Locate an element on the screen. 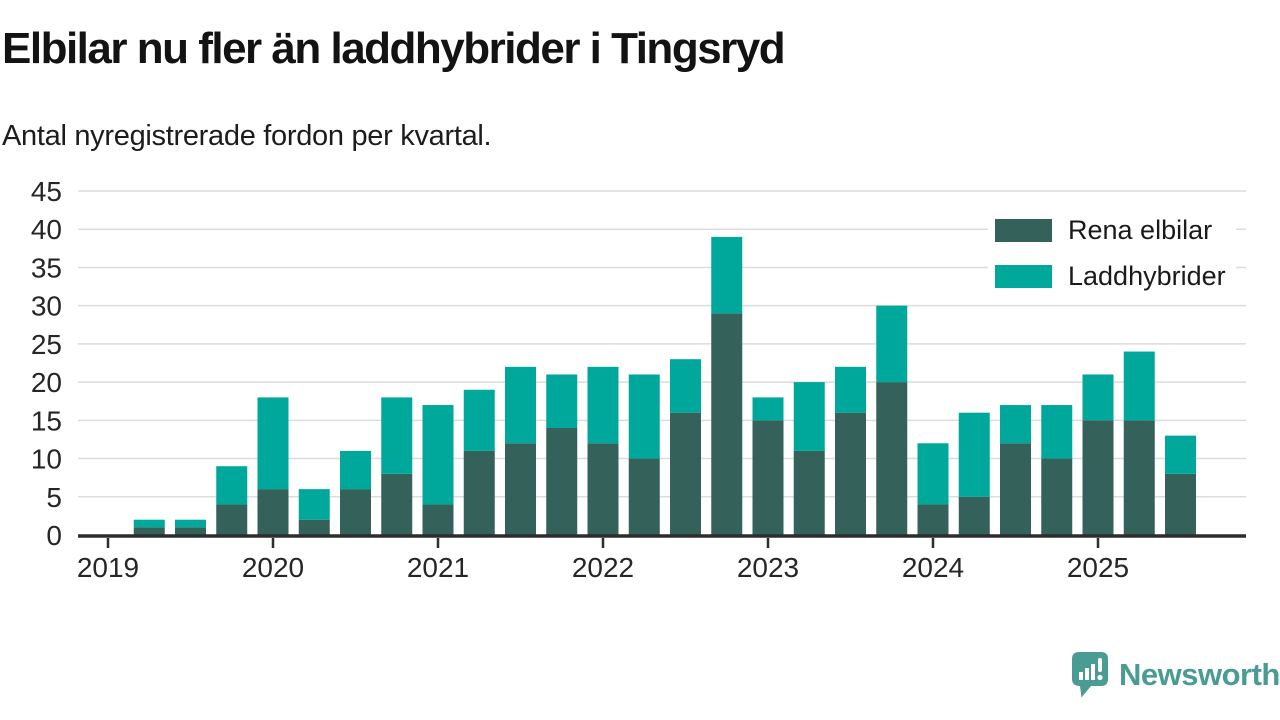 The image size is (1280, 720). bar-segment-rena_elbilar-2022-Q3 is located at coordinates (685, 473).